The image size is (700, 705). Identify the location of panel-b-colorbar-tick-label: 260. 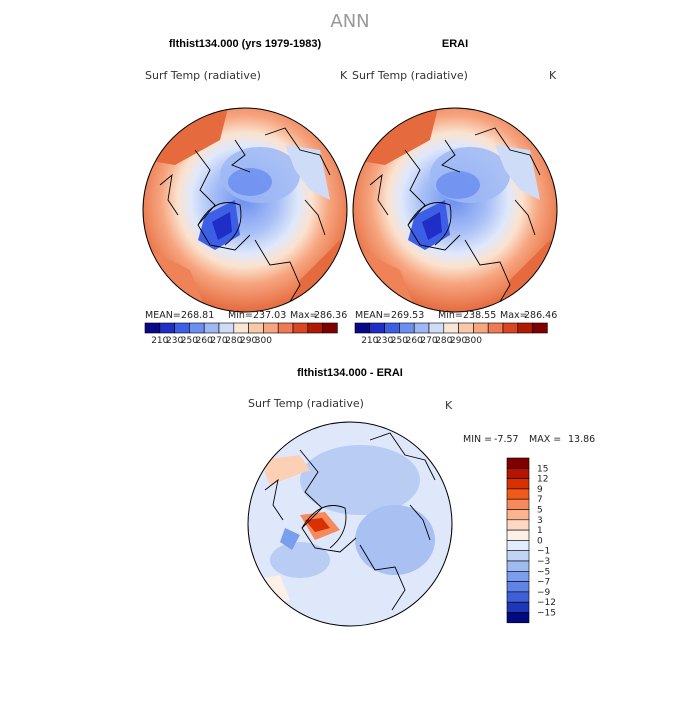
(414, 341).